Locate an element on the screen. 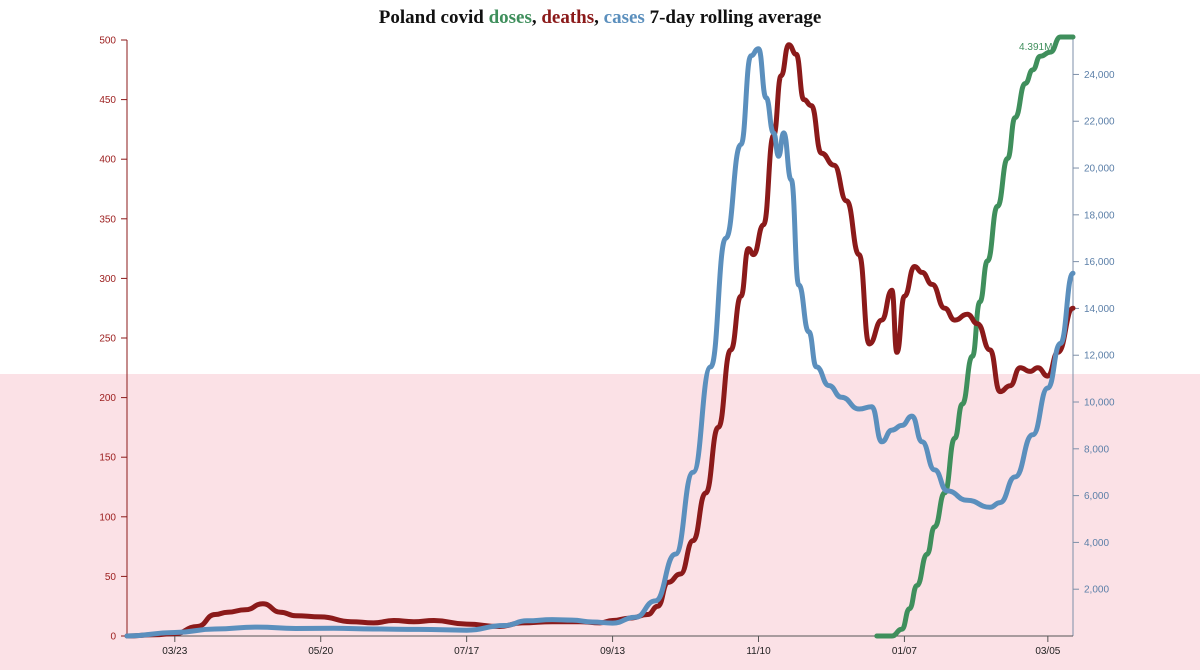  y-right-tick-label: 8,000 is located at coordinates (1096, 449).